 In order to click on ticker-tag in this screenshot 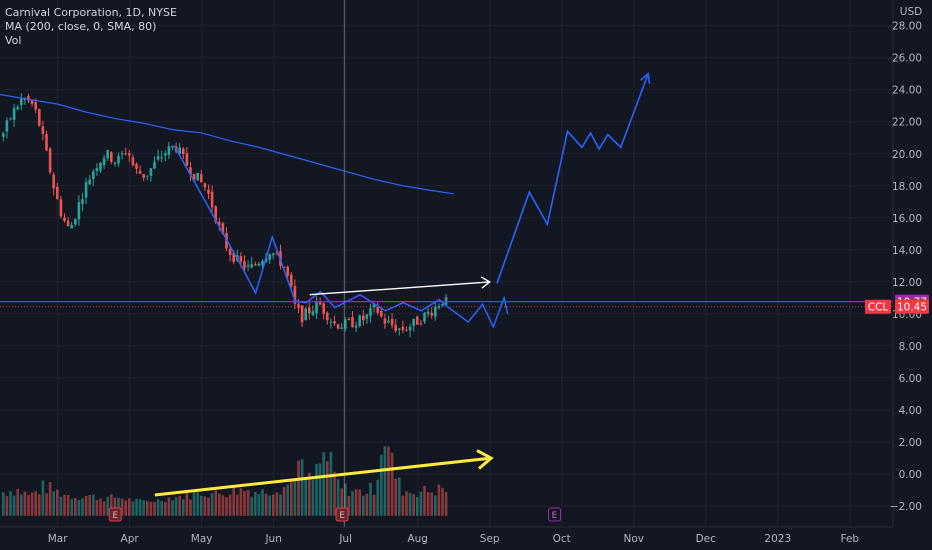, I will do `click(878, 306)`.